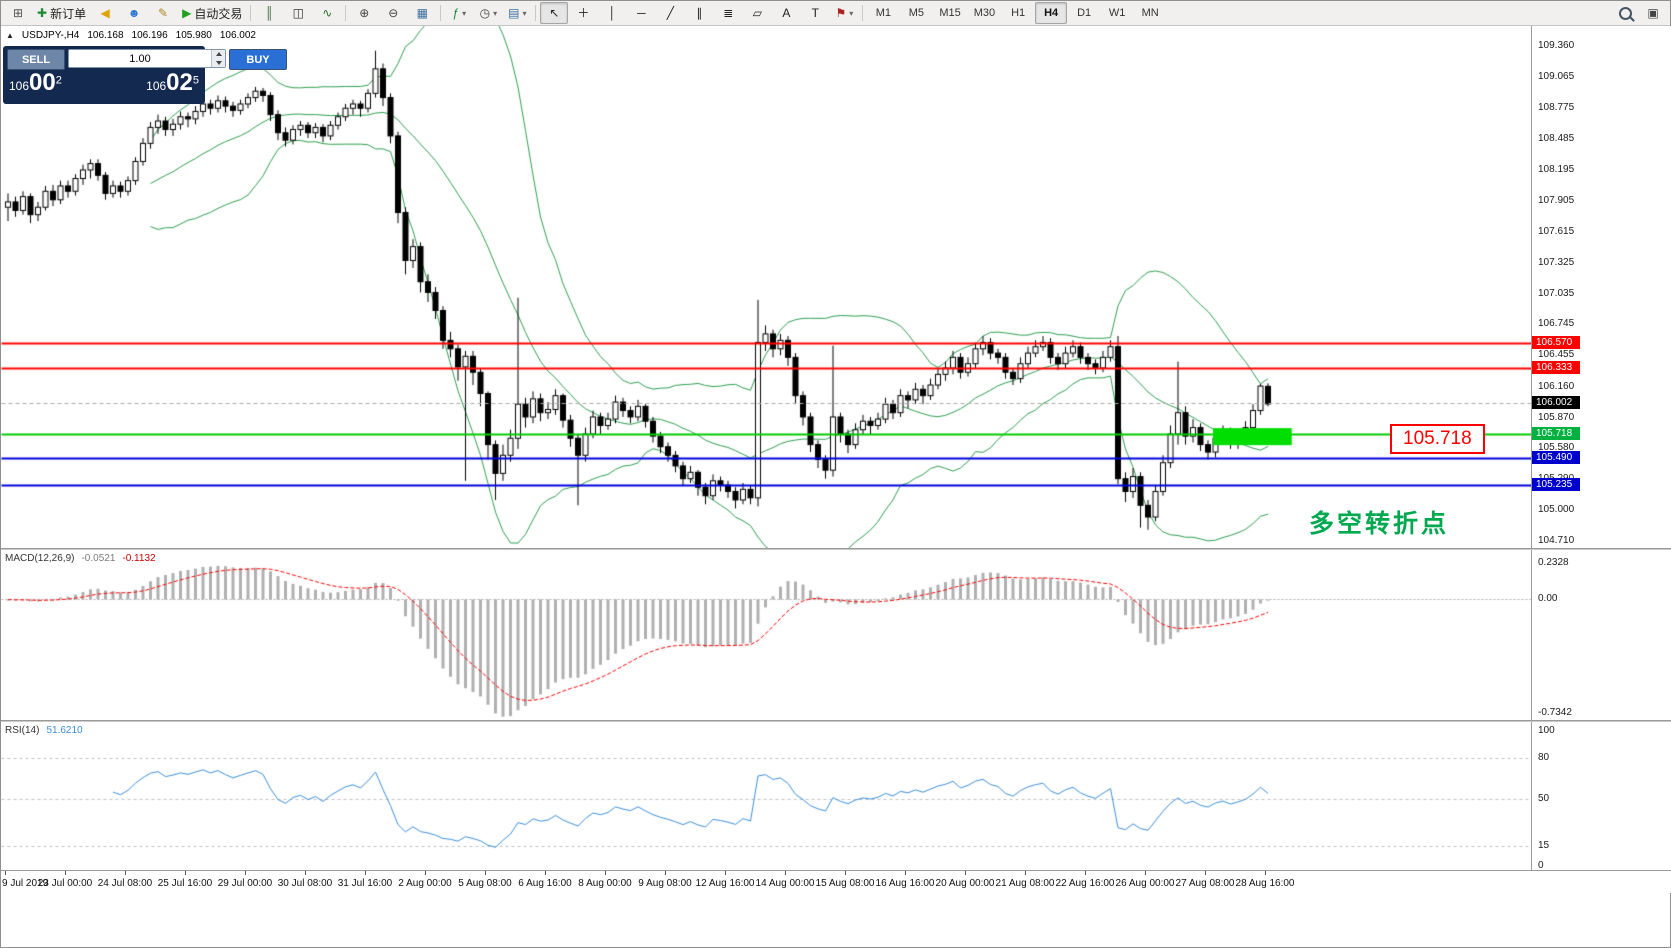 This screenshot has width=1671, height=948. I want to click on trendline-icon: ╱, so click(670, 13).